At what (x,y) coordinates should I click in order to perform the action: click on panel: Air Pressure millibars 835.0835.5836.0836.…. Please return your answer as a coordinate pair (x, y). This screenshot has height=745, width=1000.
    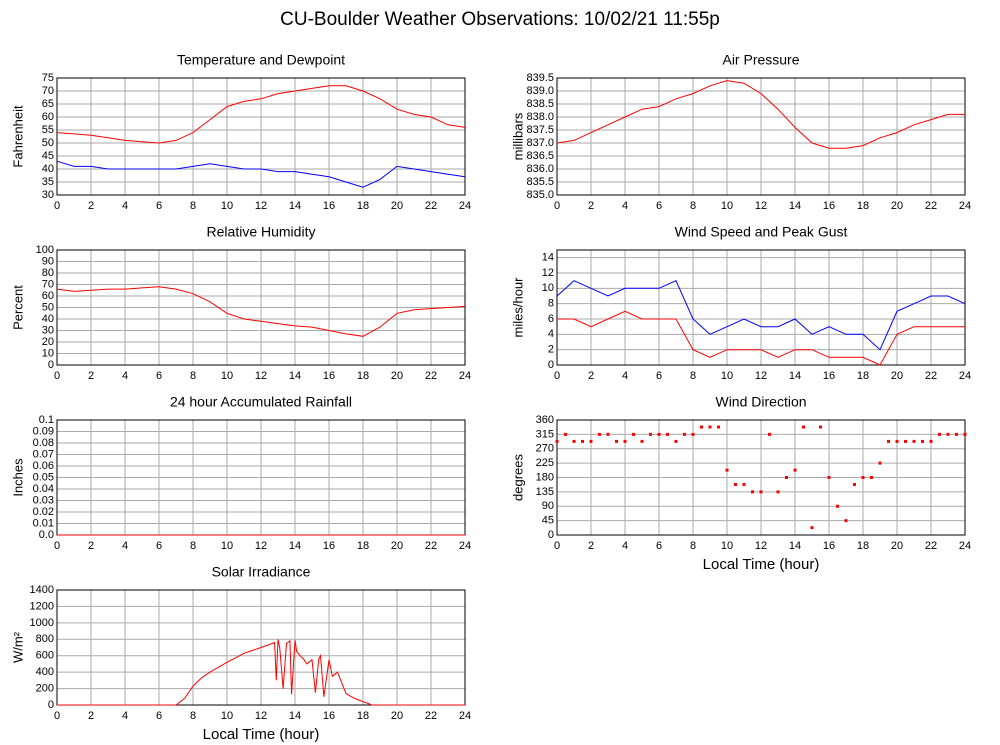
    Looking at the image, I should click on (740, 132).